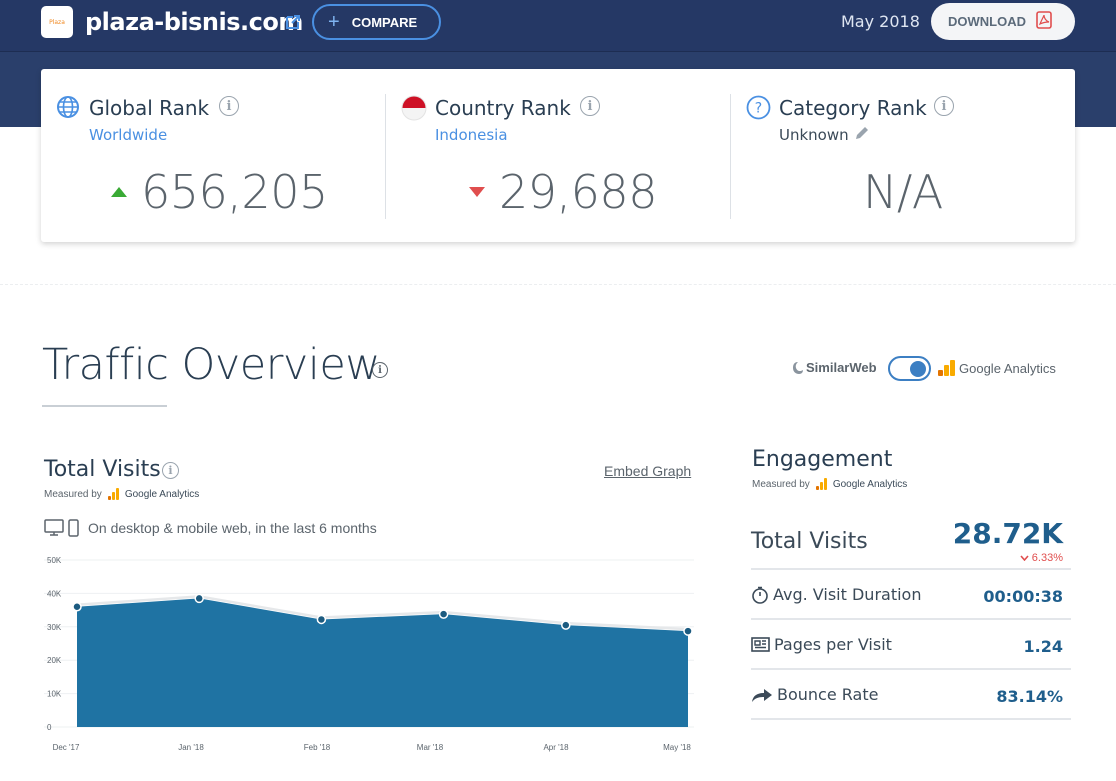 Image resolution: width=1116 pixels, height=781 pixels. I want to click on visits-area, so click(382, 662).